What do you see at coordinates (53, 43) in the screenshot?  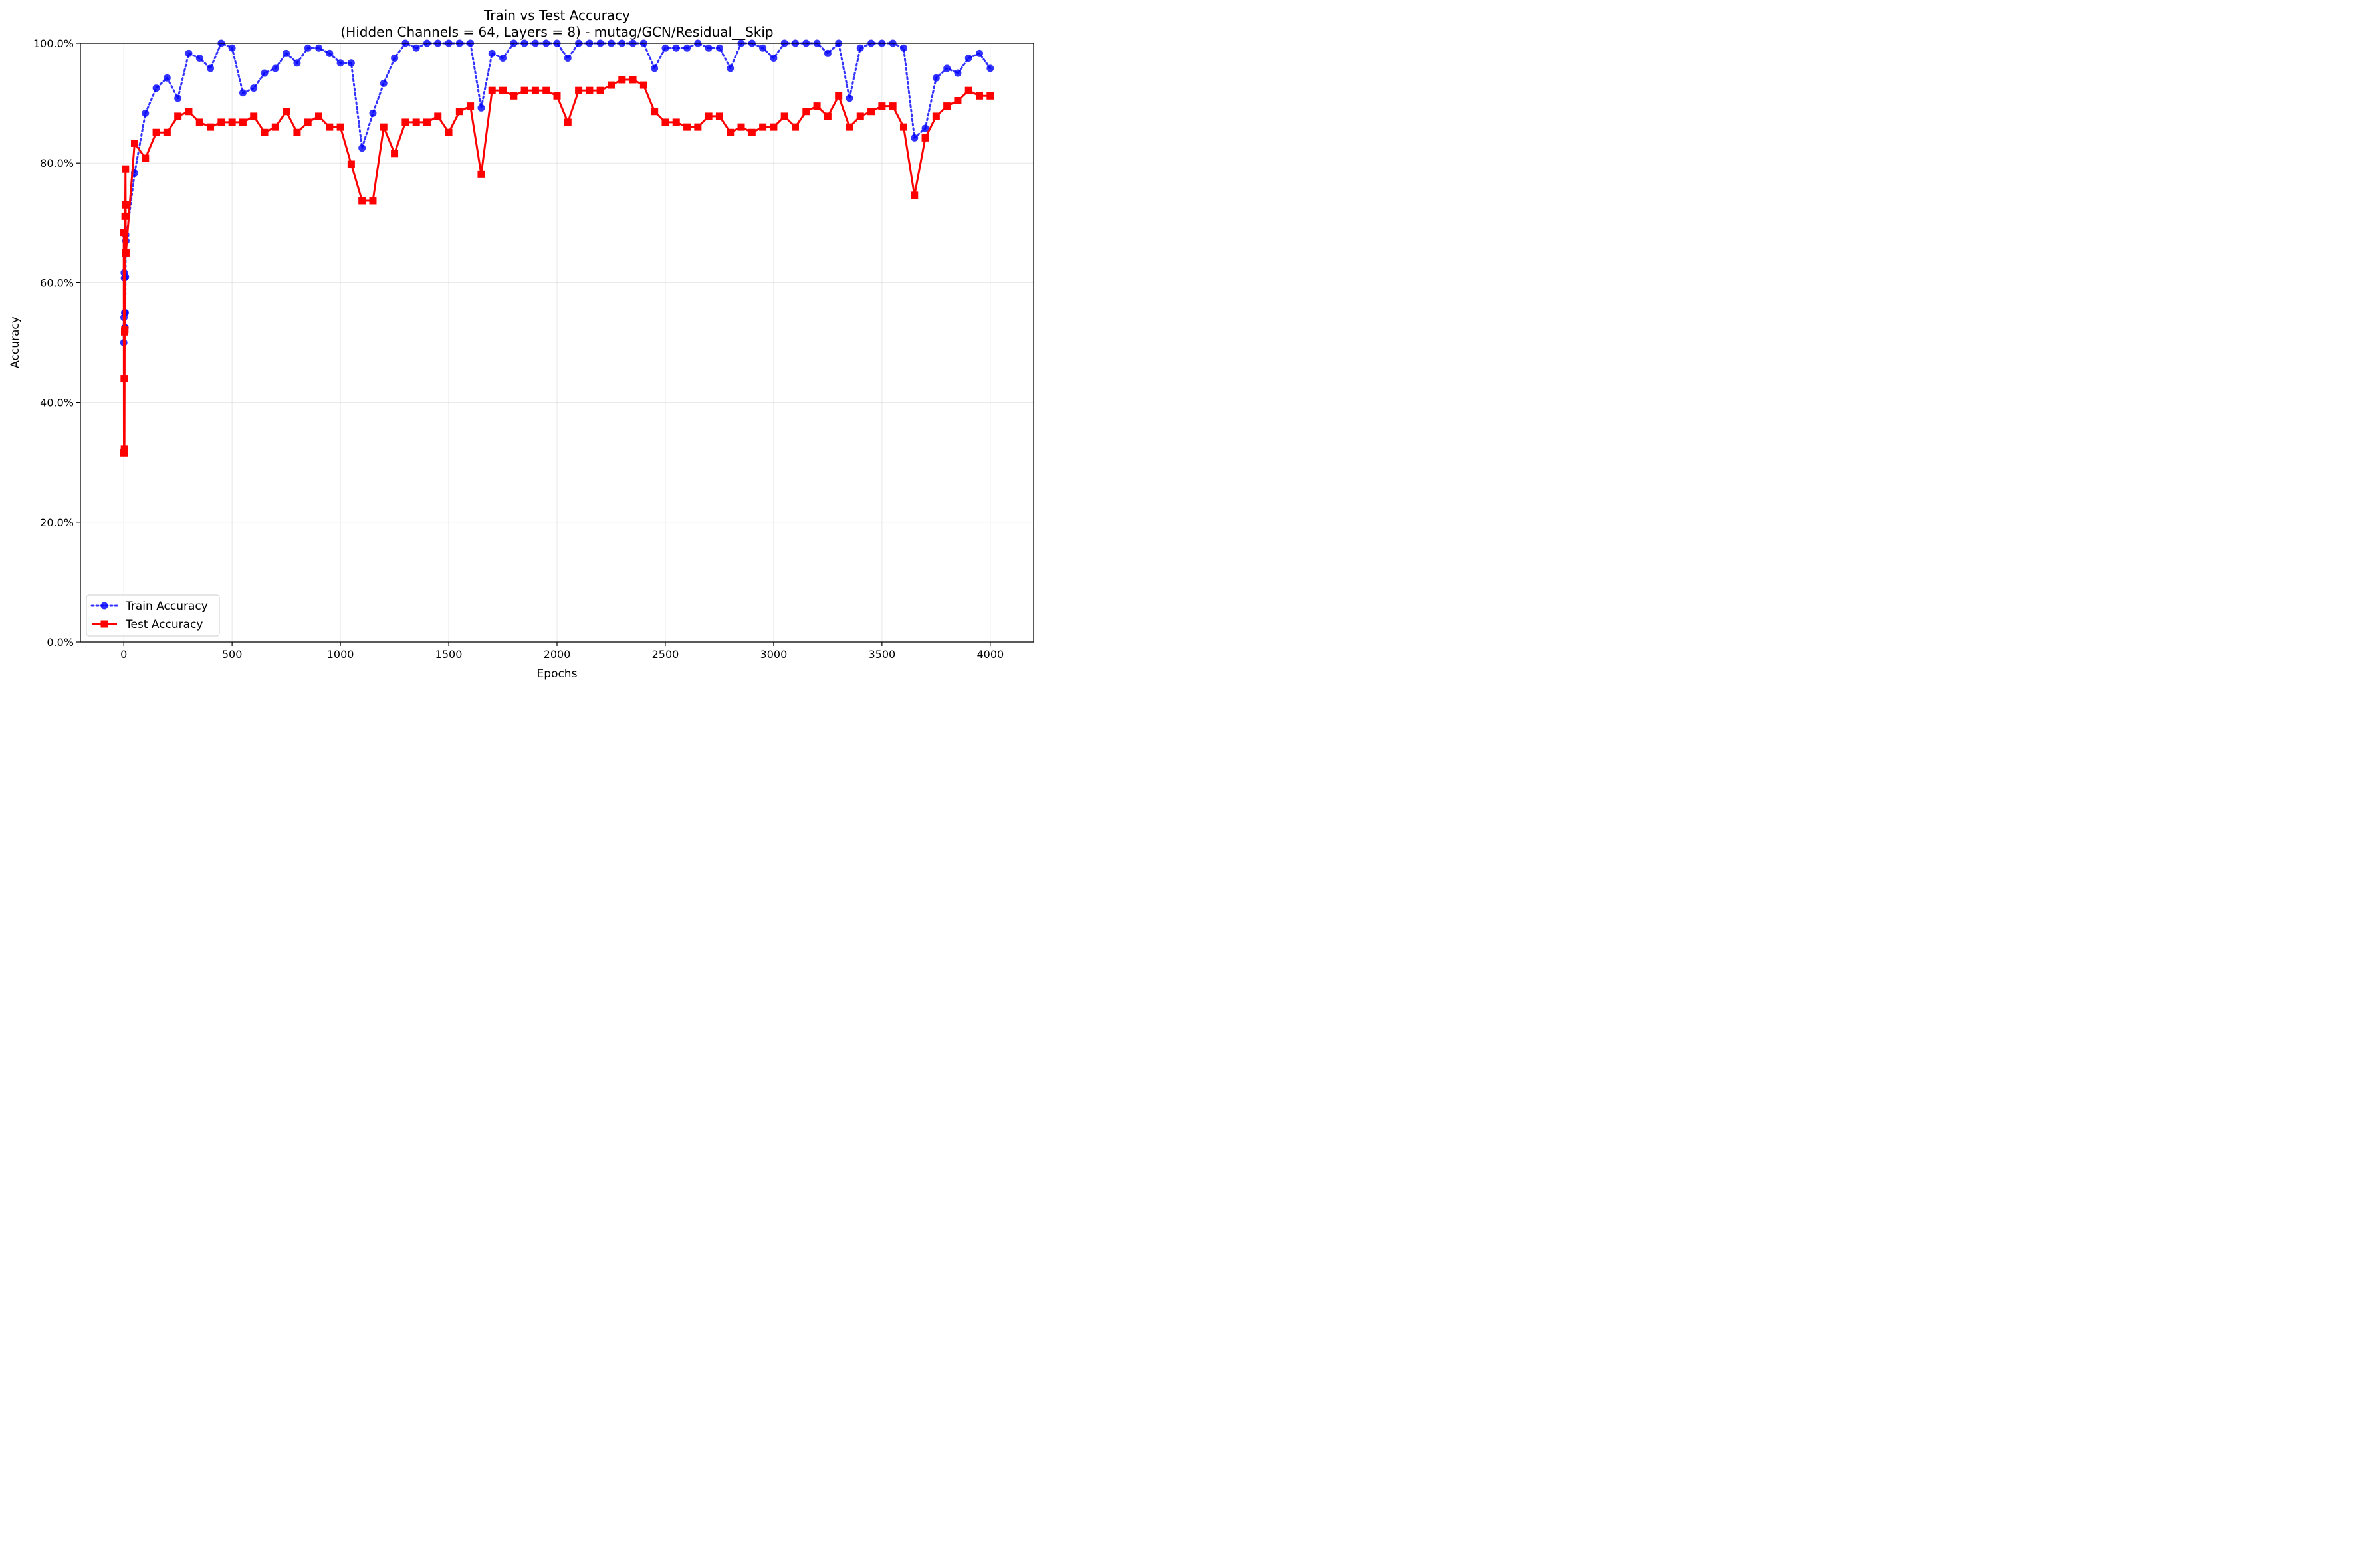 I see `y-tick-label: 100.0%` at bounding box center [53, 43].